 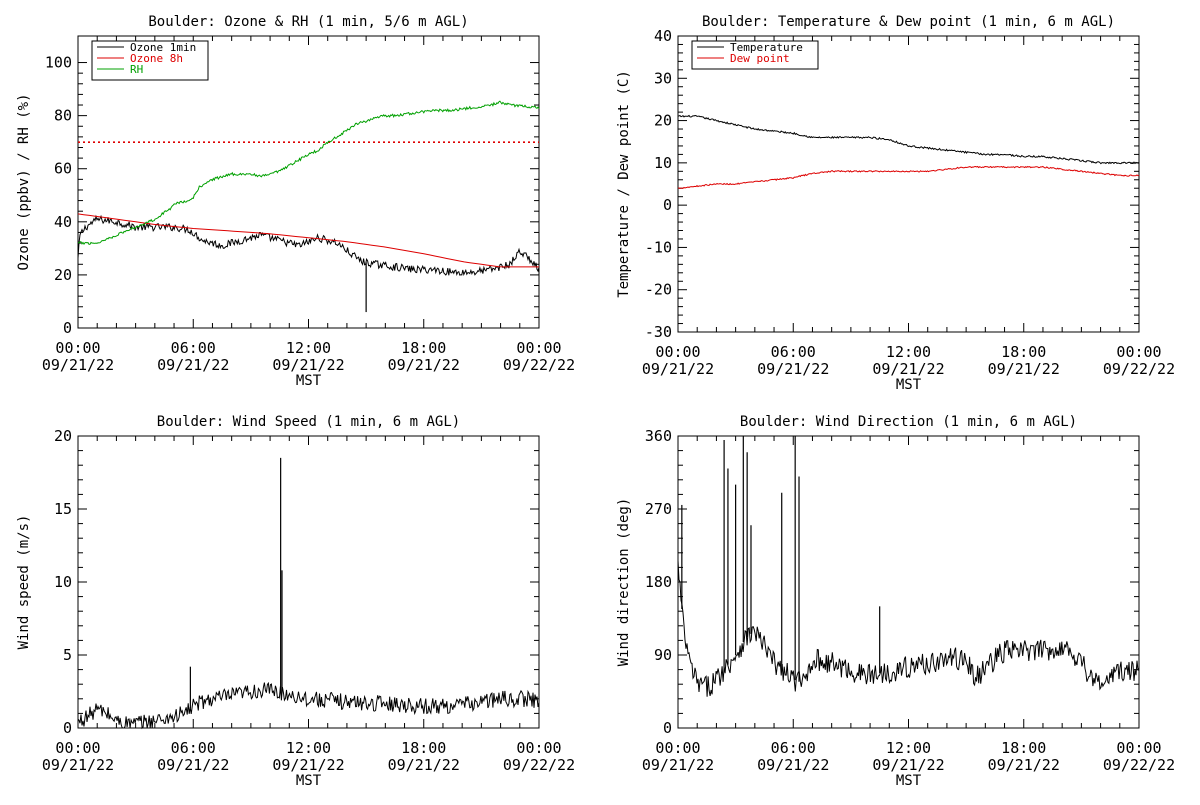 I want to click on series-line-wind_speed, so click(x=308, y=705).